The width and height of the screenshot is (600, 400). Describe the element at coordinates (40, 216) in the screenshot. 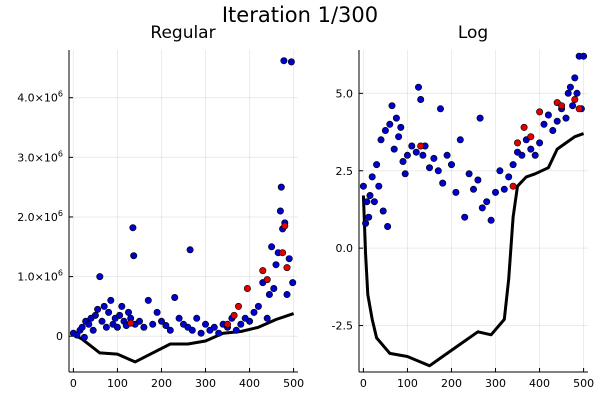

I see `y-tick-label: 2.0×10⁶` at that location.